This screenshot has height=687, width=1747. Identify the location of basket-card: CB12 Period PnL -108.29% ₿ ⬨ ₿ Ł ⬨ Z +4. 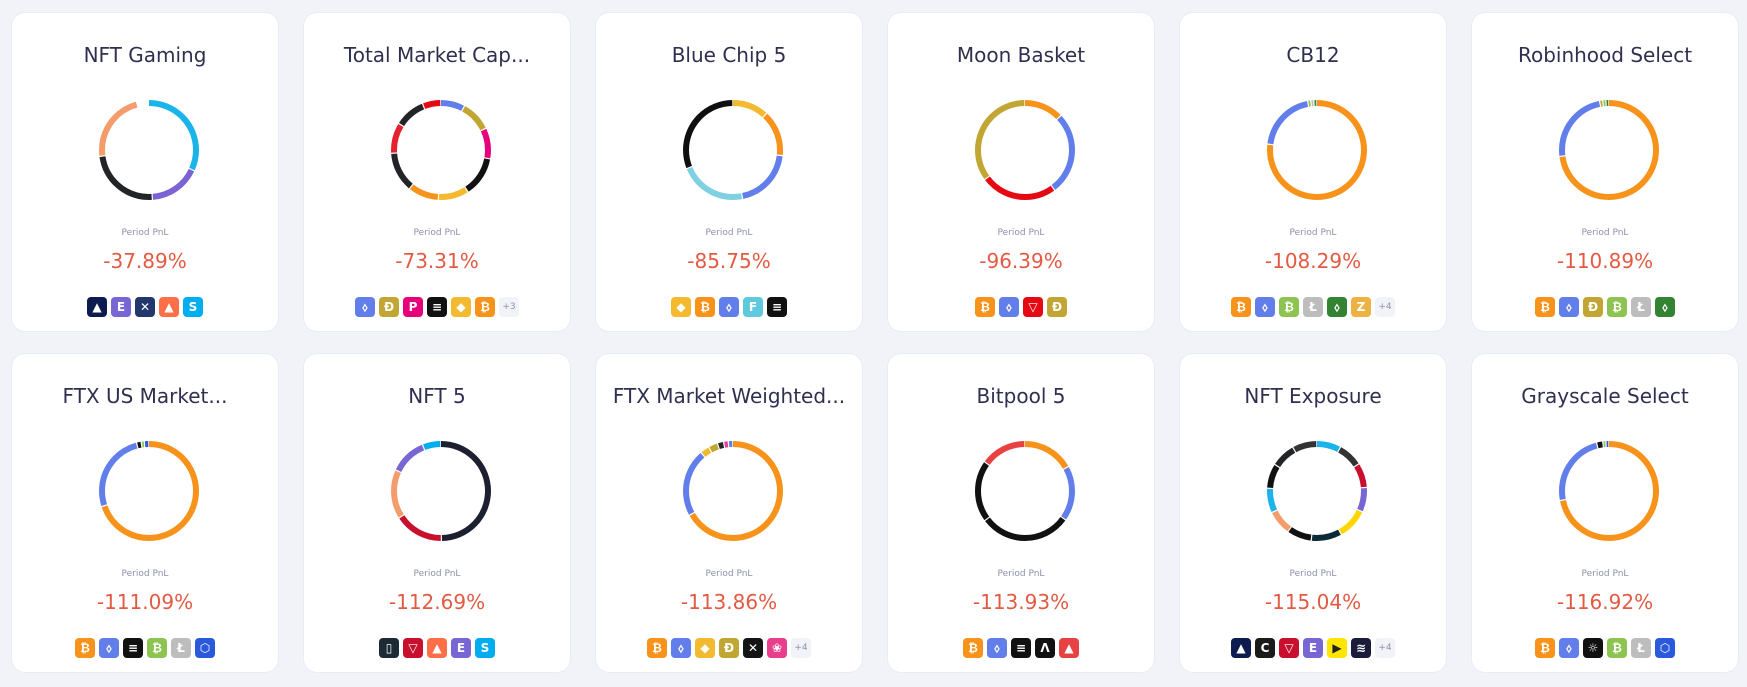
(1313, 172).